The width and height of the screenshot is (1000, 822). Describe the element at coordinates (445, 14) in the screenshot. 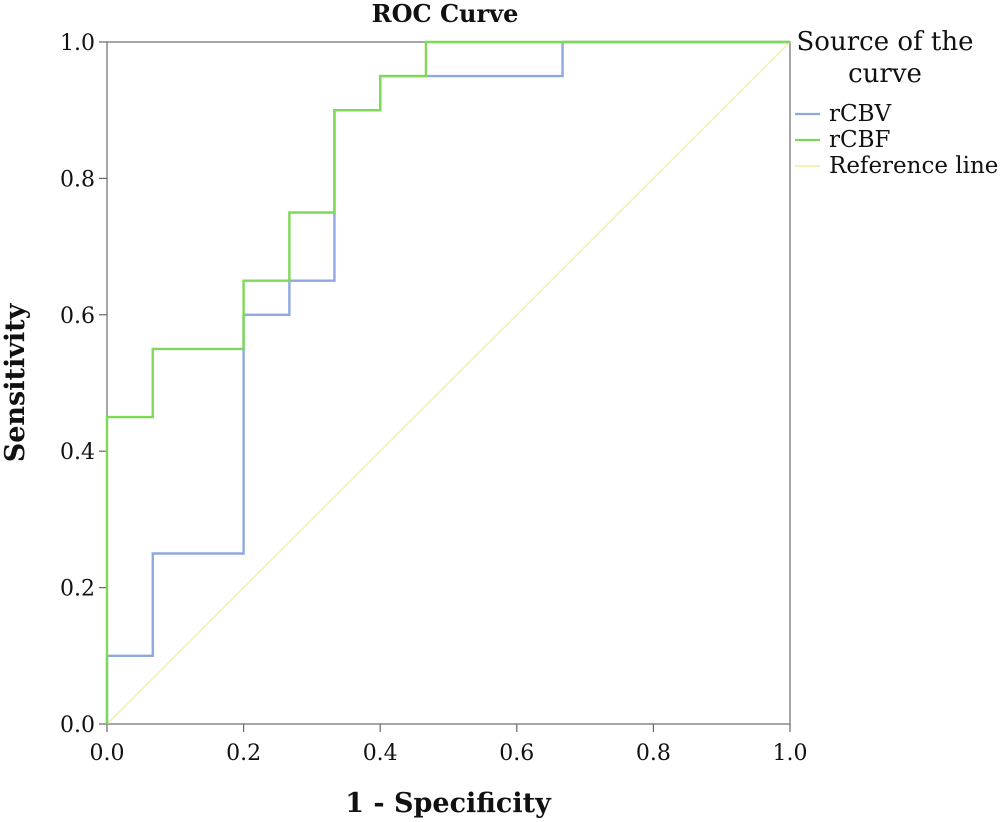

I see `chart-title: ROC Curve` at that location.